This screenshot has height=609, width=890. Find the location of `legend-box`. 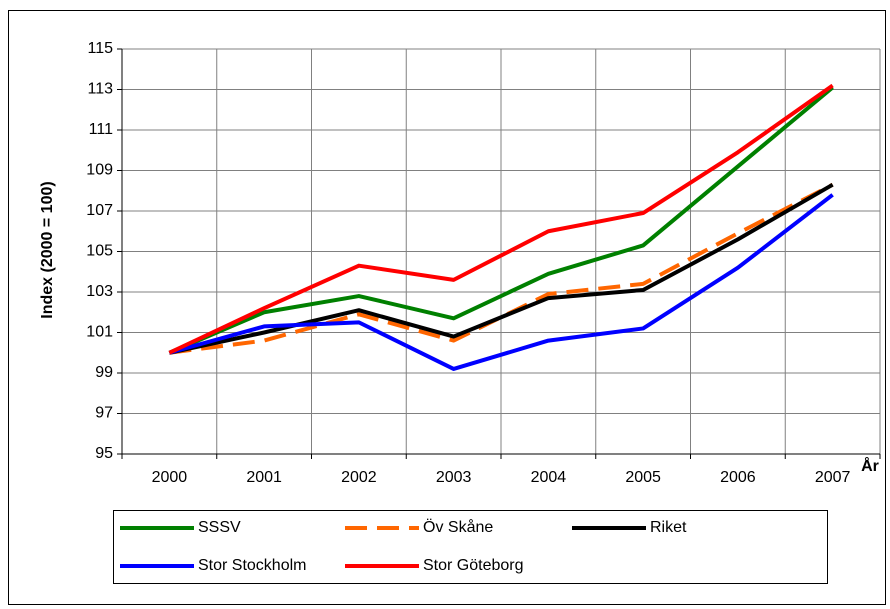

legend-box is located at coordinates (470, 547).